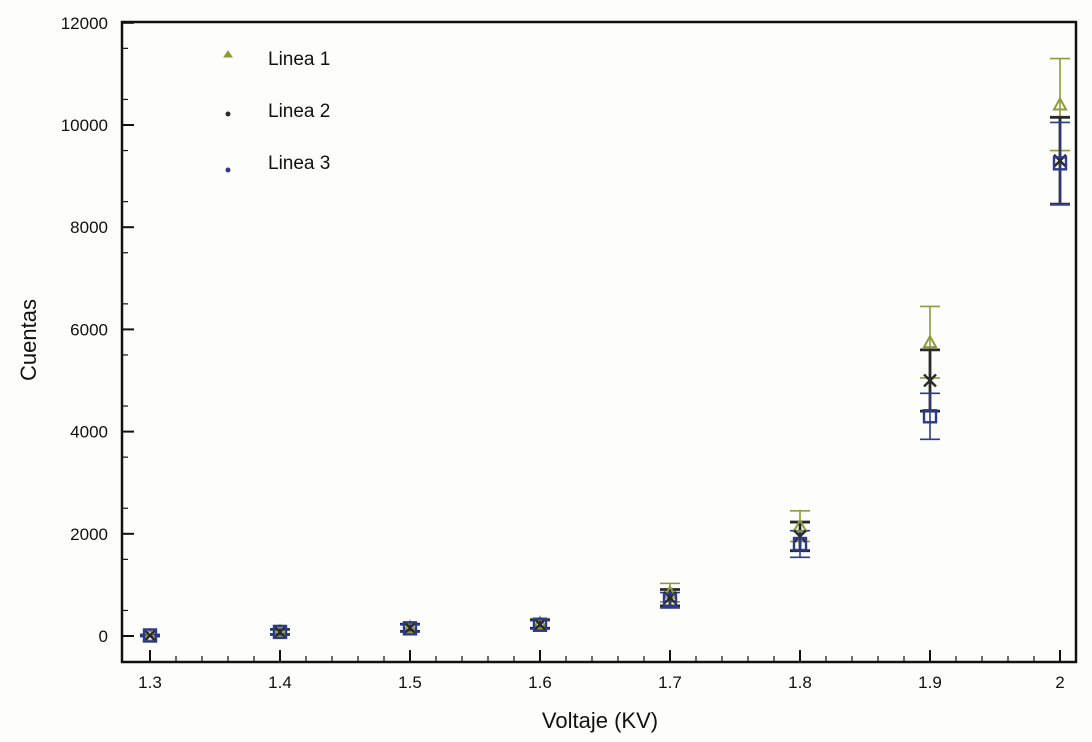 This screenshot has height=742, width=1092. I want to click on x-tick-label: 1.9, so click(930, 682).